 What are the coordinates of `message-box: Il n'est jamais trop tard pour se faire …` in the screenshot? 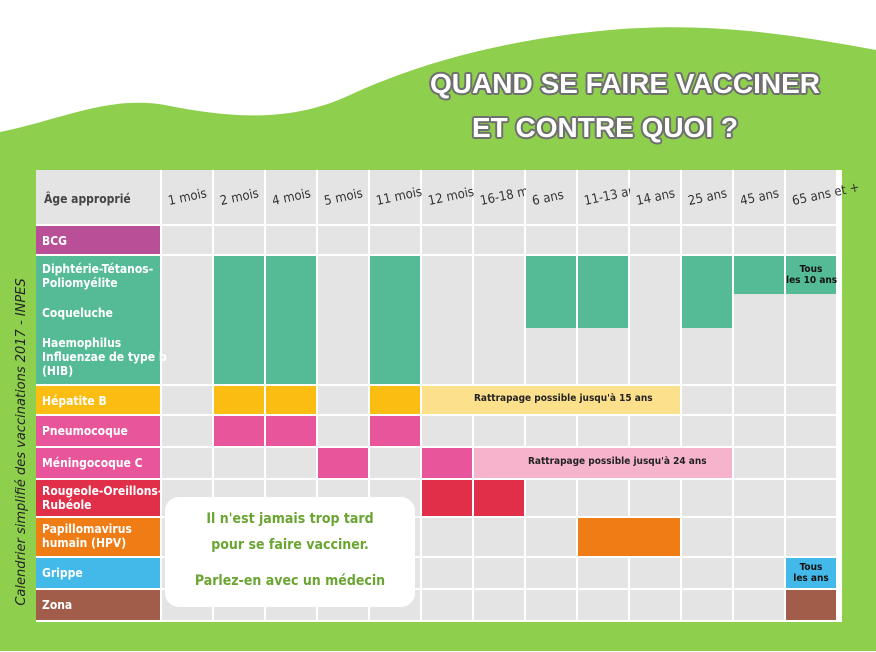 It's located at (290, 552).